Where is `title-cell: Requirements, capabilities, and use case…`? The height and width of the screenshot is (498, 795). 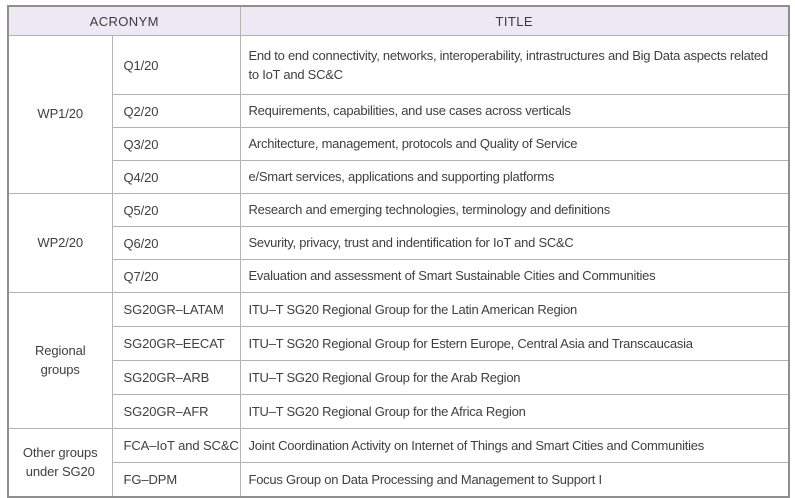 title-cell: Requirements, capabilities, and use case… is located at coordinates (514, 111).